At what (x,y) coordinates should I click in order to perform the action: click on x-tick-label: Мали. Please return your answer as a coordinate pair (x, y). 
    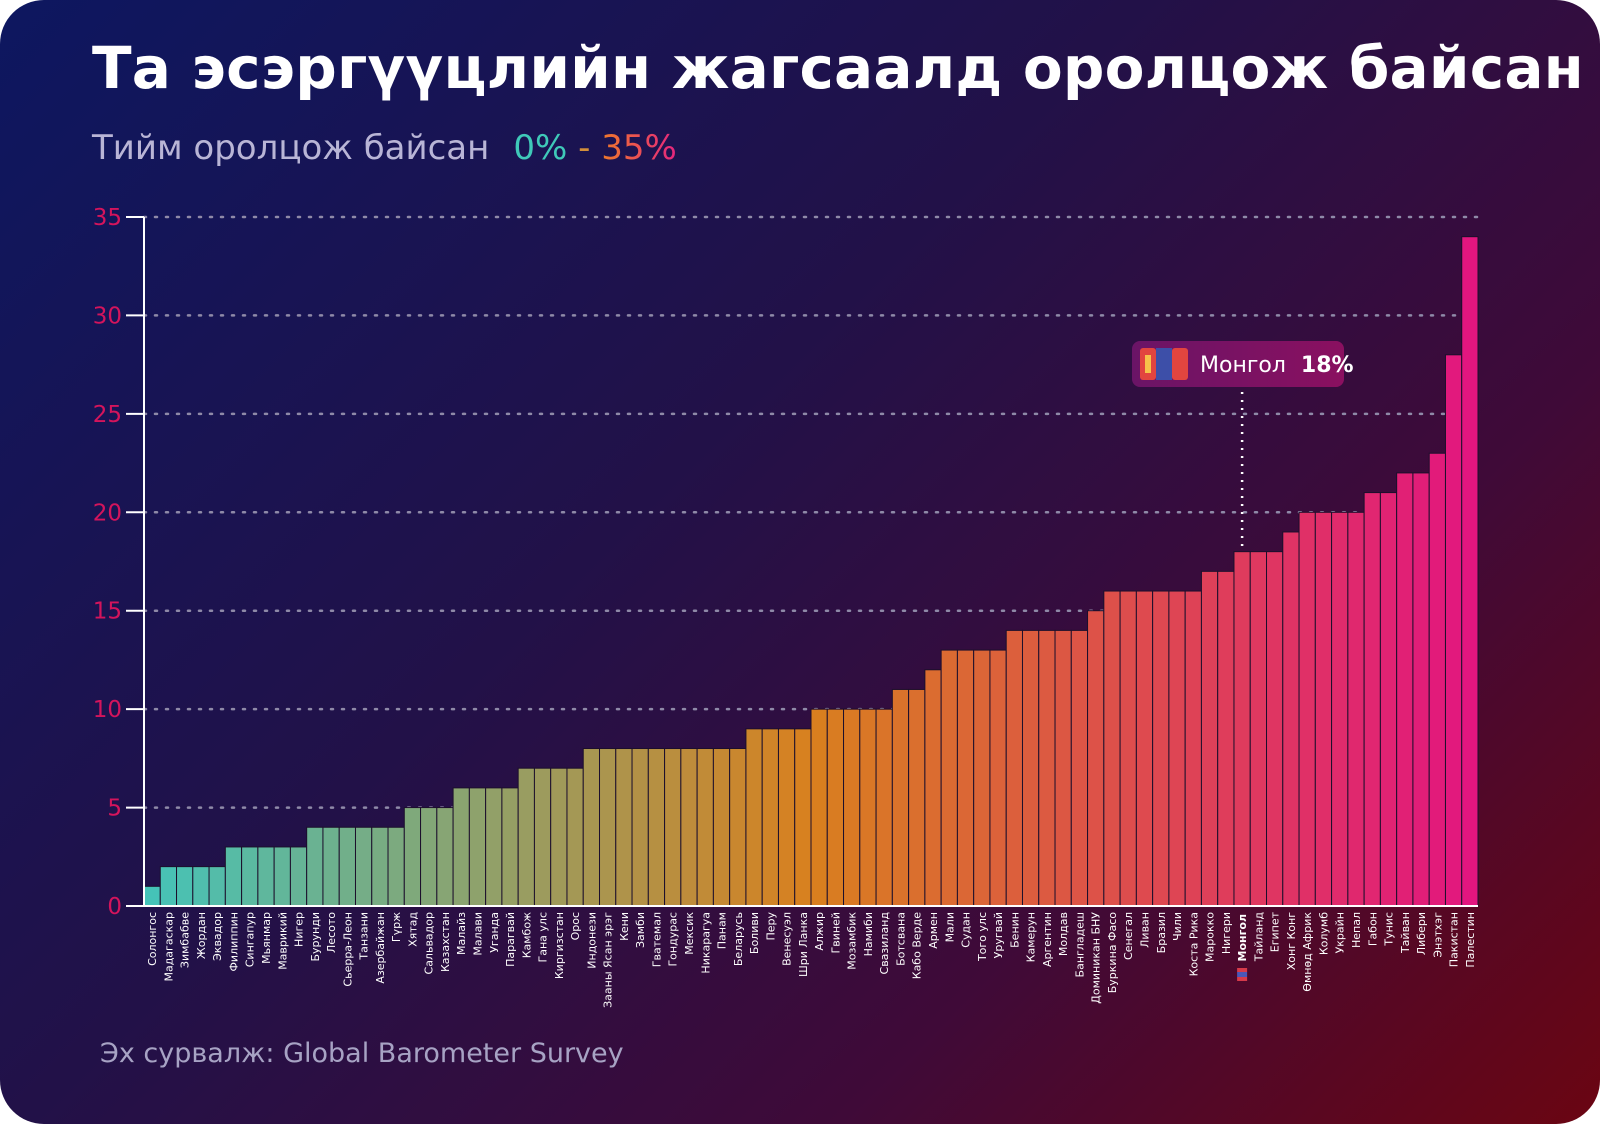
    Looking at the image, I should click on (949, 927).